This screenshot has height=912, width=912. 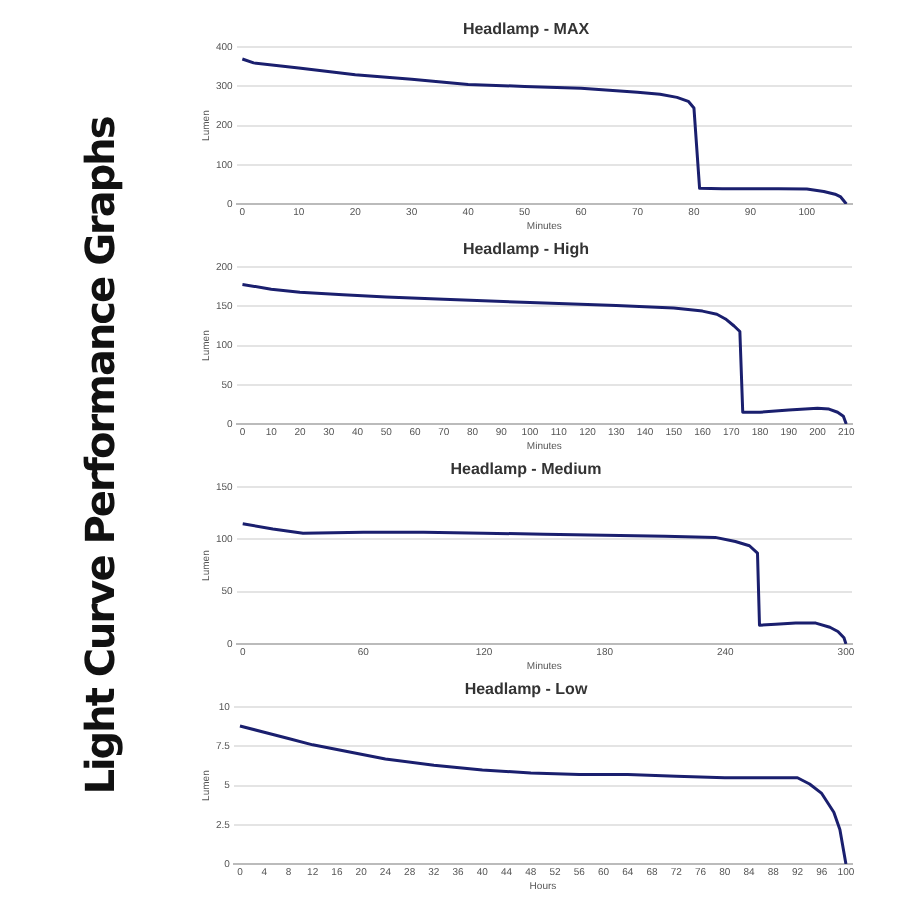 What do you see at coordinates (526, 249) in the screenshot?
I see `chart-title: Headlamp - High` at bounding box center [526, 249].